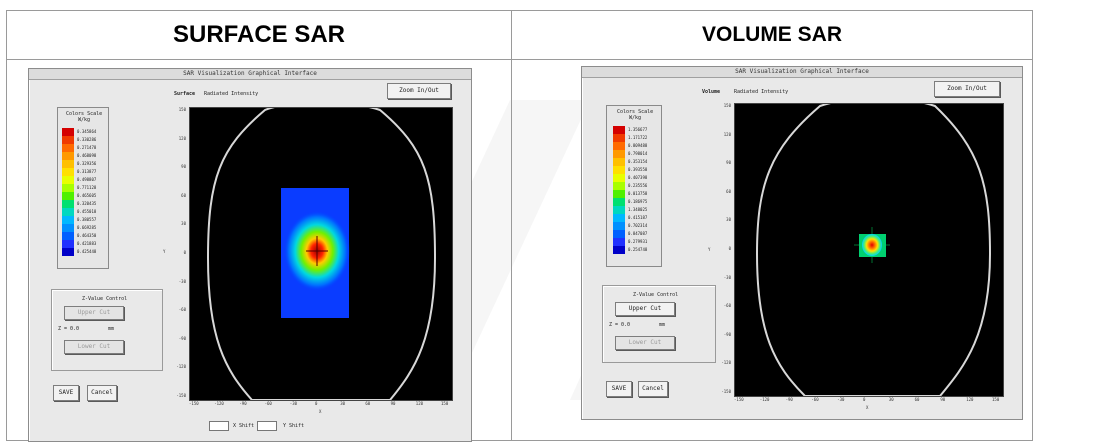 The width and height of the screenshot is (1096, 442). Describe the element at coordinates (268, 403) in the screenshot. I see `x-tick-label: -60` at that location.